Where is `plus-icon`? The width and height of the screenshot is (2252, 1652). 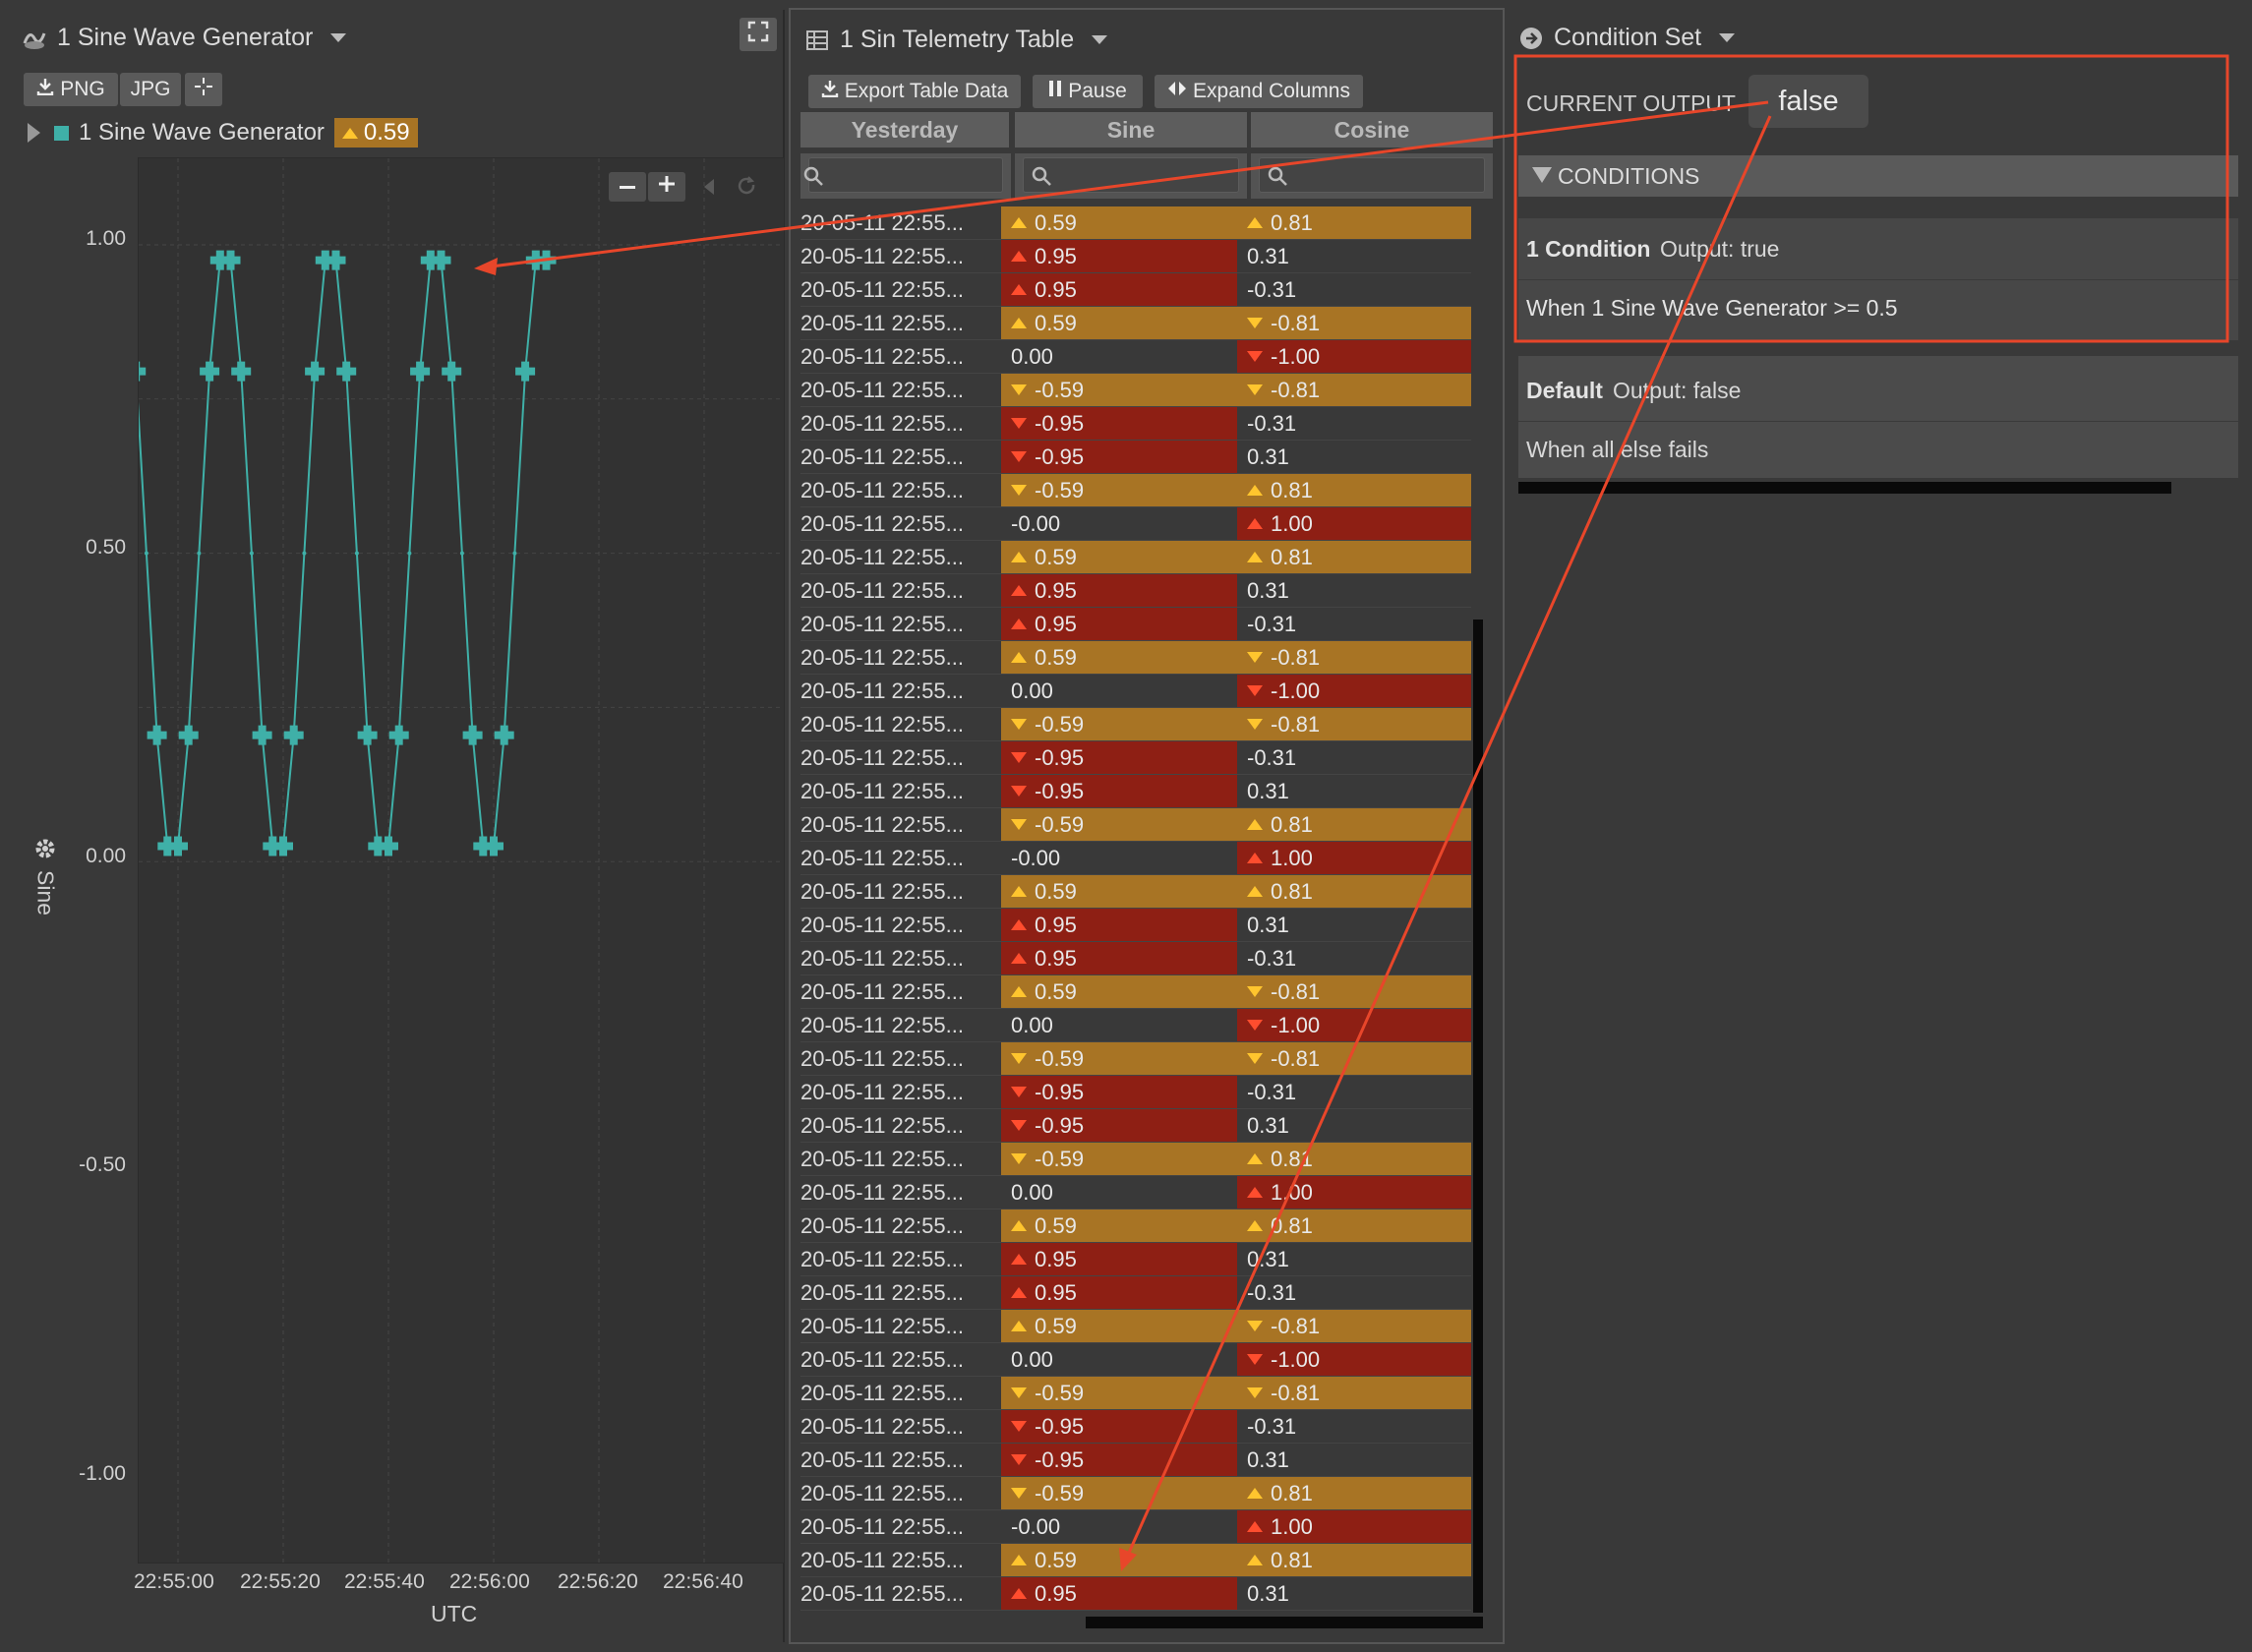
plus-icon is located at coordinates (667, 187).